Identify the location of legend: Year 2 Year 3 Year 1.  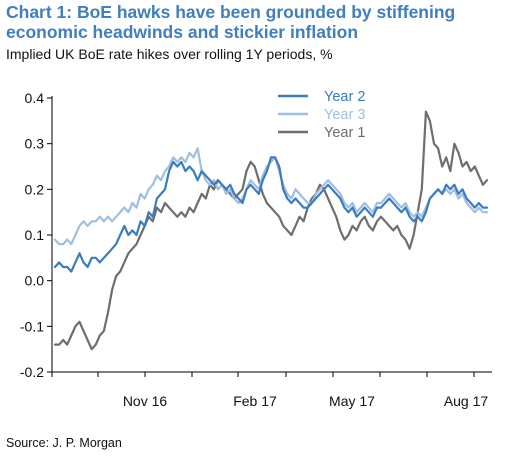
(321, 115).